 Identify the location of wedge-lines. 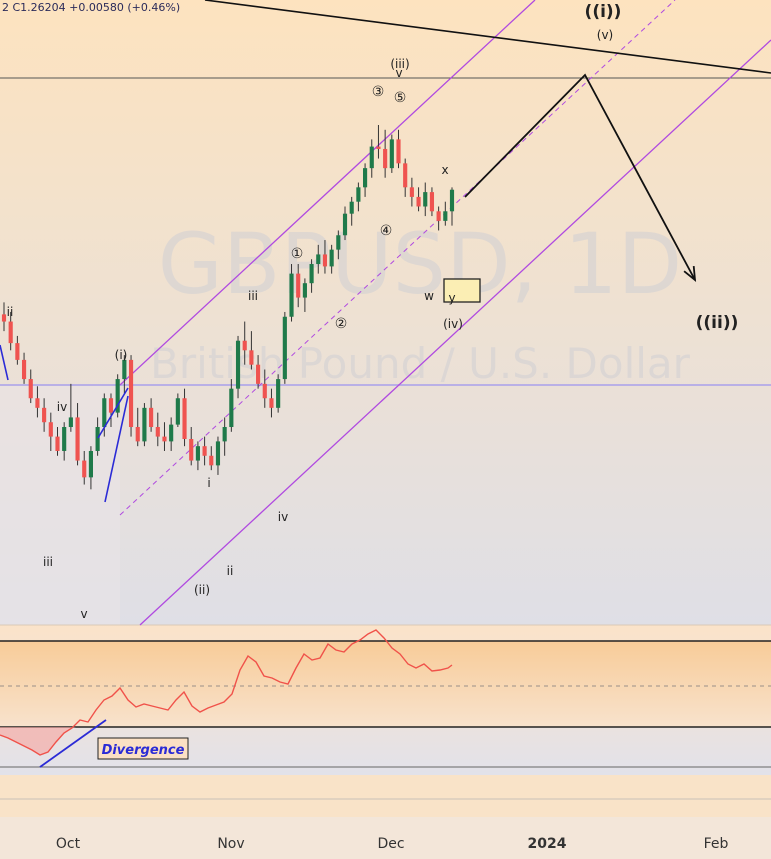
(64, 423).